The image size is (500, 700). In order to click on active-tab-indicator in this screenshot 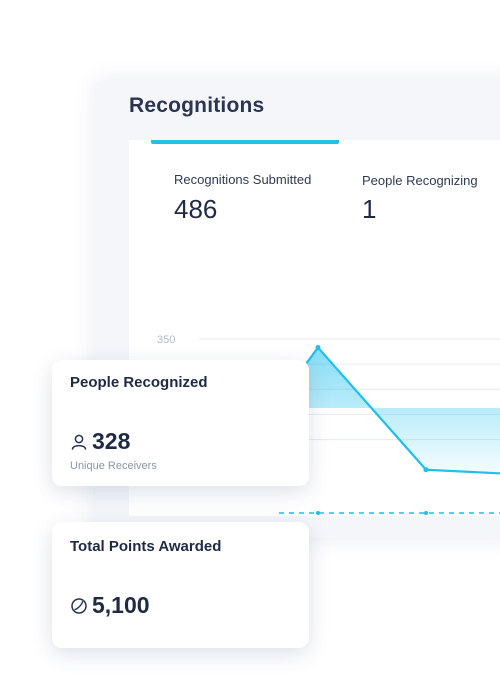, I will do `click(245, 142)`.